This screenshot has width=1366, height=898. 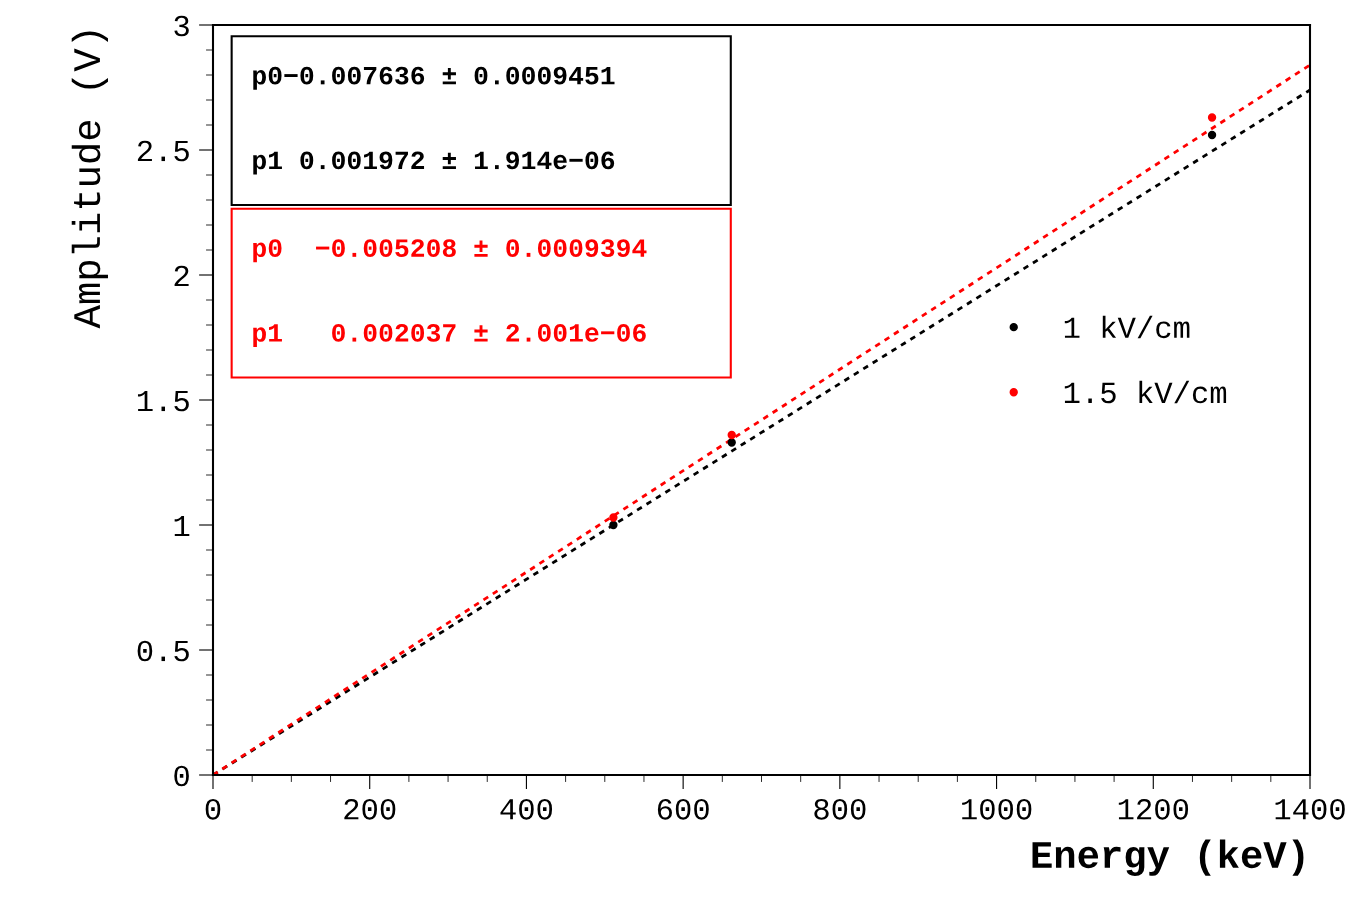 I want to click on x-tick-label: 1000, so click(x=997, y=809).